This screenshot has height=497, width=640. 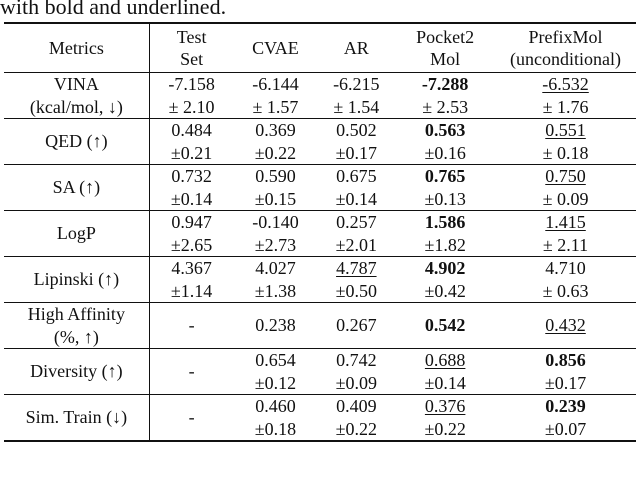 I want to click on cell-test-set-mean: 4.367, so click(x=191, y=268).